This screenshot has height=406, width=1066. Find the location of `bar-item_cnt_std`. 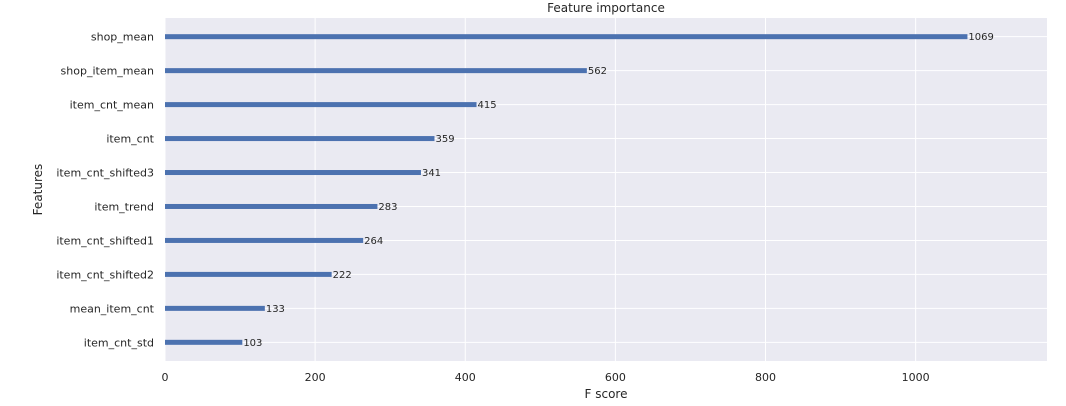

bar-item_cnt_std is located at coordinates (204, 342).